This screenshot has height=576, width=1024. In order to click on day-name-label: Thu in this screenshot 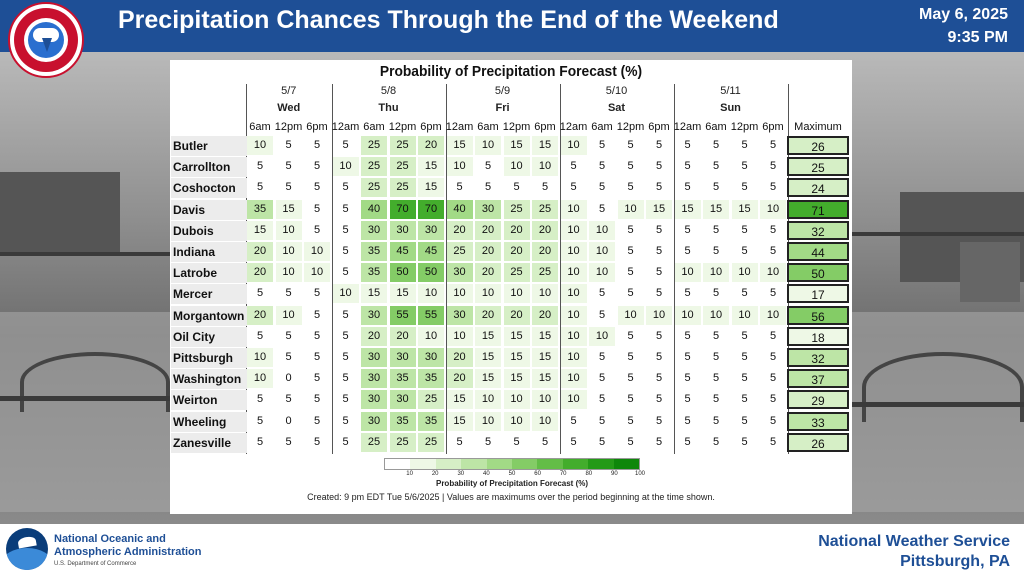, I will do `click(388, 108)`.